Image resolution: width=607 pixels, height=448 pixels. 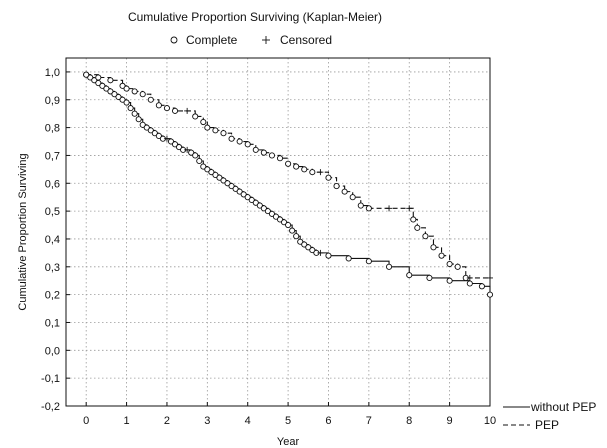 I want to click on y-tick-label: -0,2, so click(x=50, y=407).